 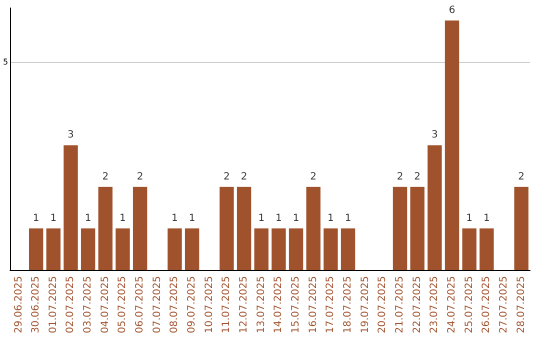 What do you see at coordinates (244, 305) in the screenshot?
I see `x-tick-label: 12.07.2025` at bounding box center [244, 305].